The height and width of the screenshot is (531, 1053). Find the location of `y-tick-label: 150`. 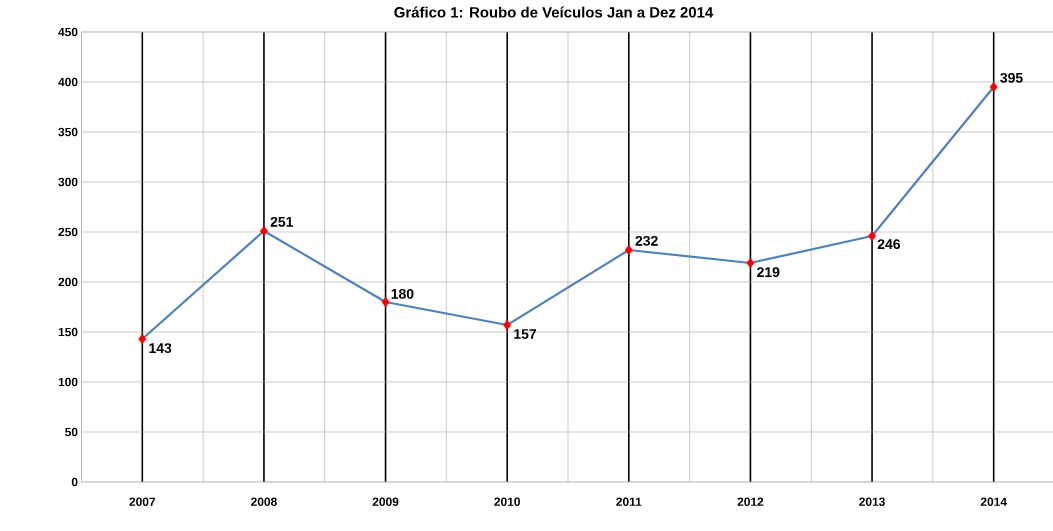

y-tick-label: 150 is located at coordinates (68, 332).